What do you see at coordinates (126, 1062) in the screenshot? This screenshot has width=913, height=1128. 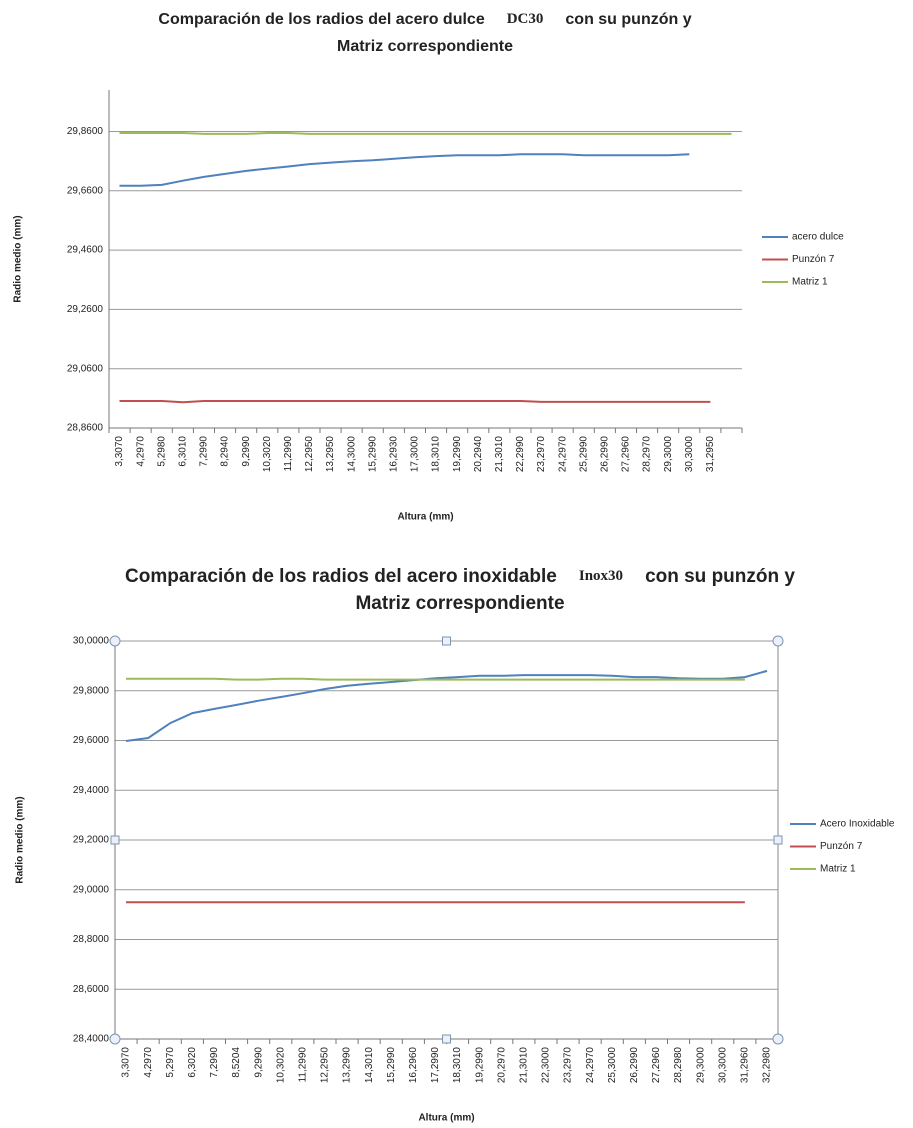 I see `x-tick-label: 3,3070` at bounding box center [126, 1062].